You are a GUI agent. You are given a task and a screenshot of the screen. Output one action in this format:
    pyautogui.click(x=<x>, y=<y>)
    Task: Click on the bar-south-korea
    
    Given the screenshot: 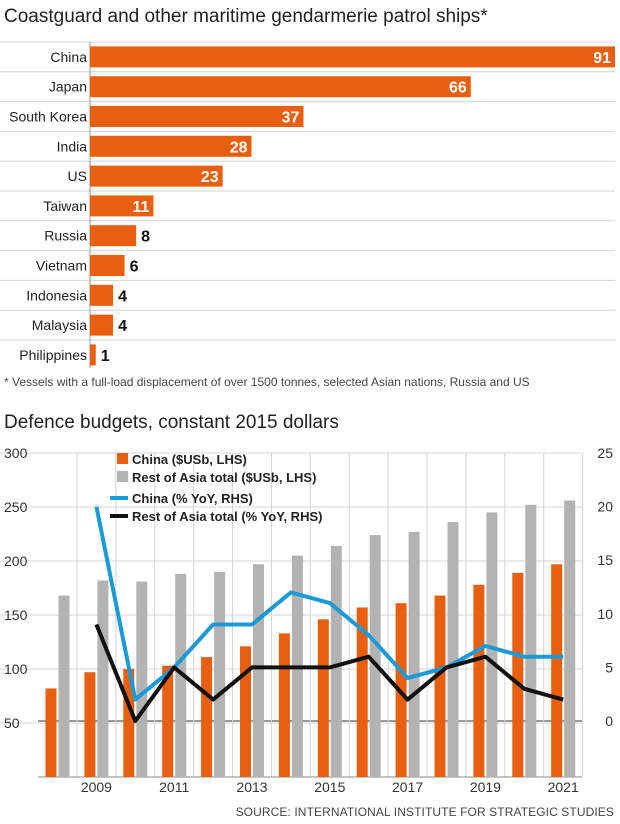 What is the action you would take?
    pyautogui.click(x=197, y=116)
    